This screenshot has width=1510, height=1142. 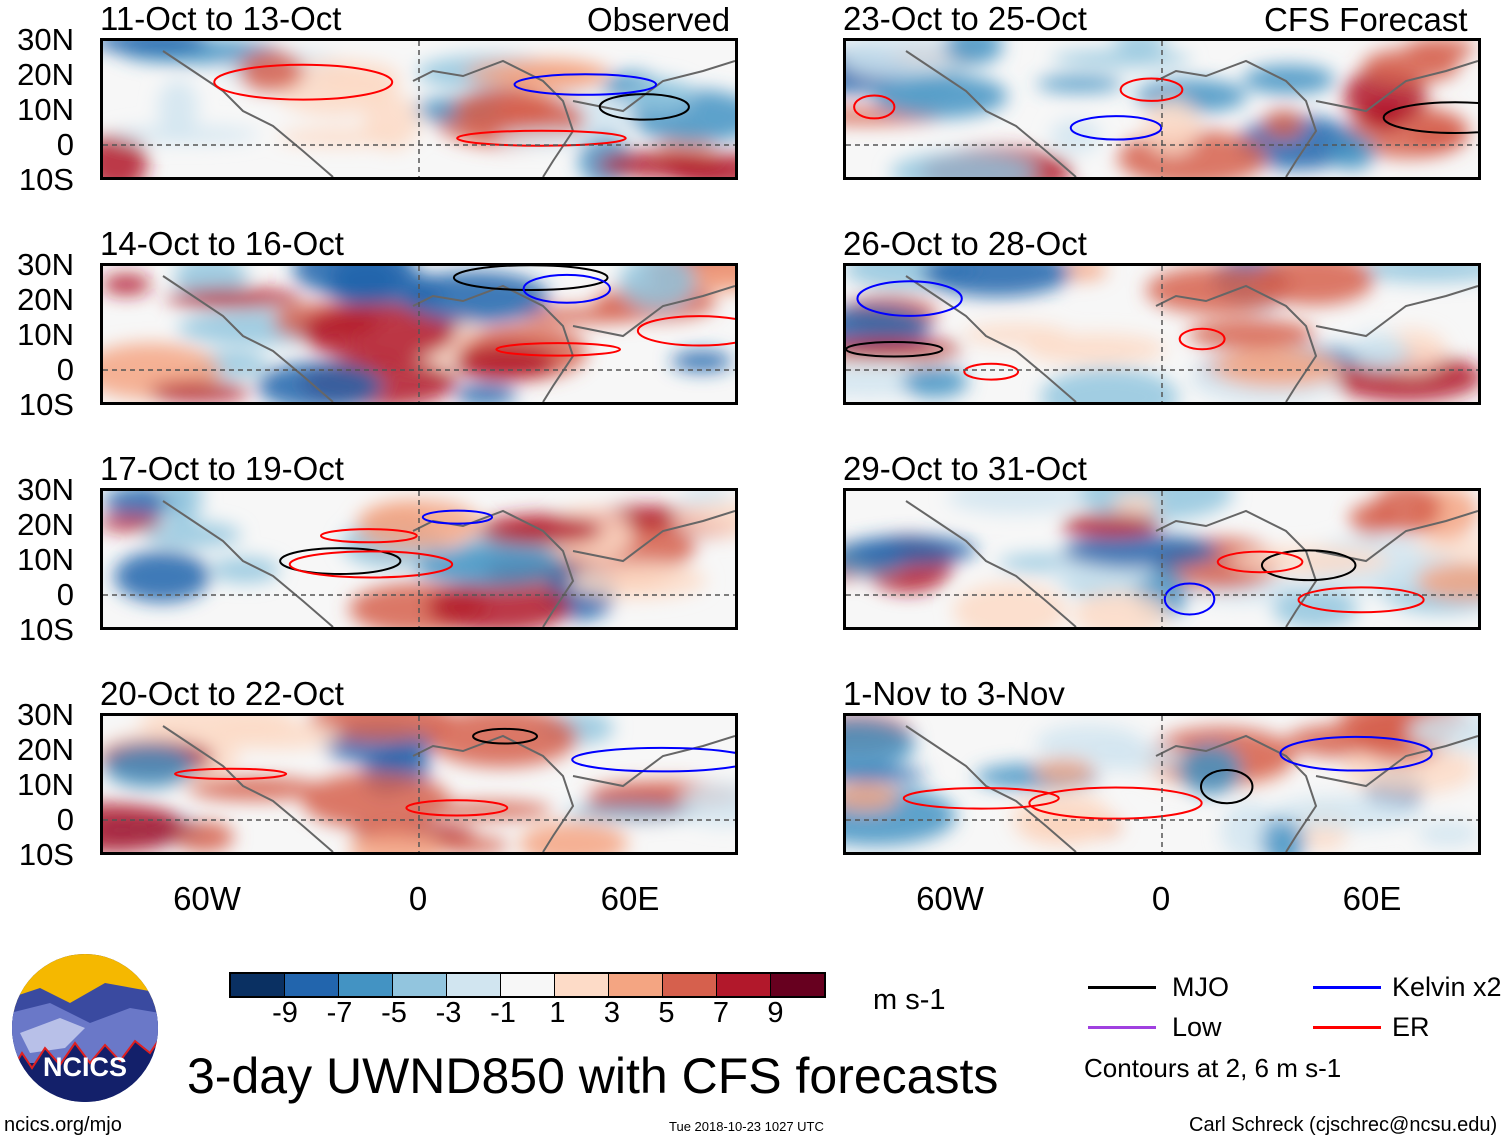 I want to click on panel-title: 20-Oct to 22-Oct, so click(x=222, y=693).